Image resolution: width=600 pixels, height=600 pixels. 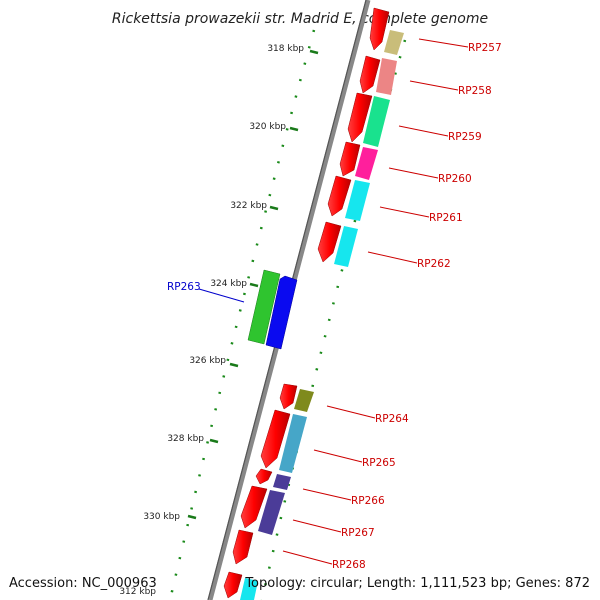 I want to click on gene-label-rp261: RP261, so click(x=446, y=218).